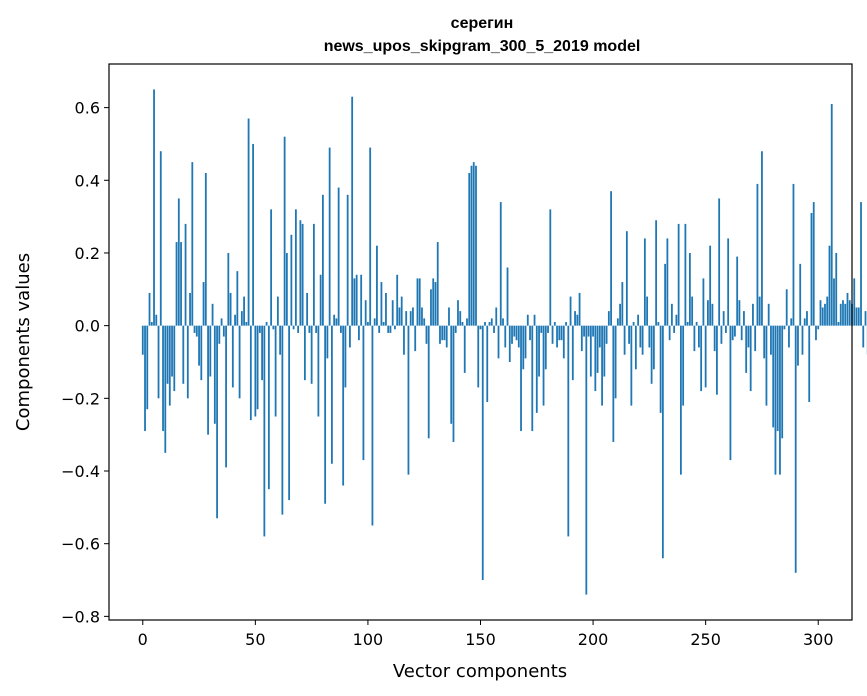 The height and width of the screenshot is (696, 867). What do you see at coordinates (368, 639) in the screenshot?
I see `x-tick-label: 100` at bounding box center [368, 639].